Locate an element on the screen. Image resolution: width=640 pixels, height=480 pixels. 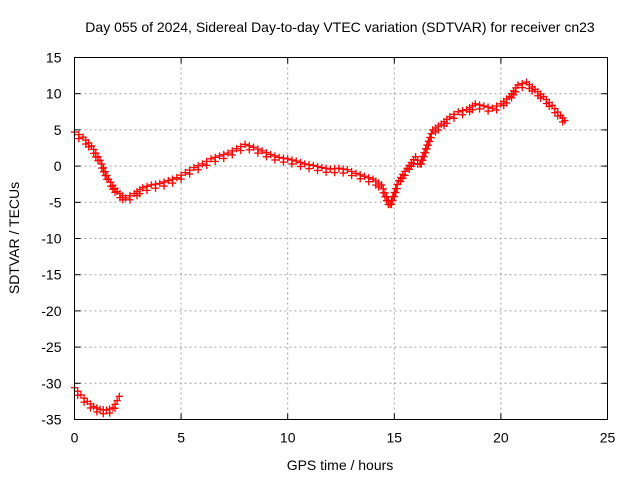
y-tick-label: -35 is located at coordinates (51, 420).